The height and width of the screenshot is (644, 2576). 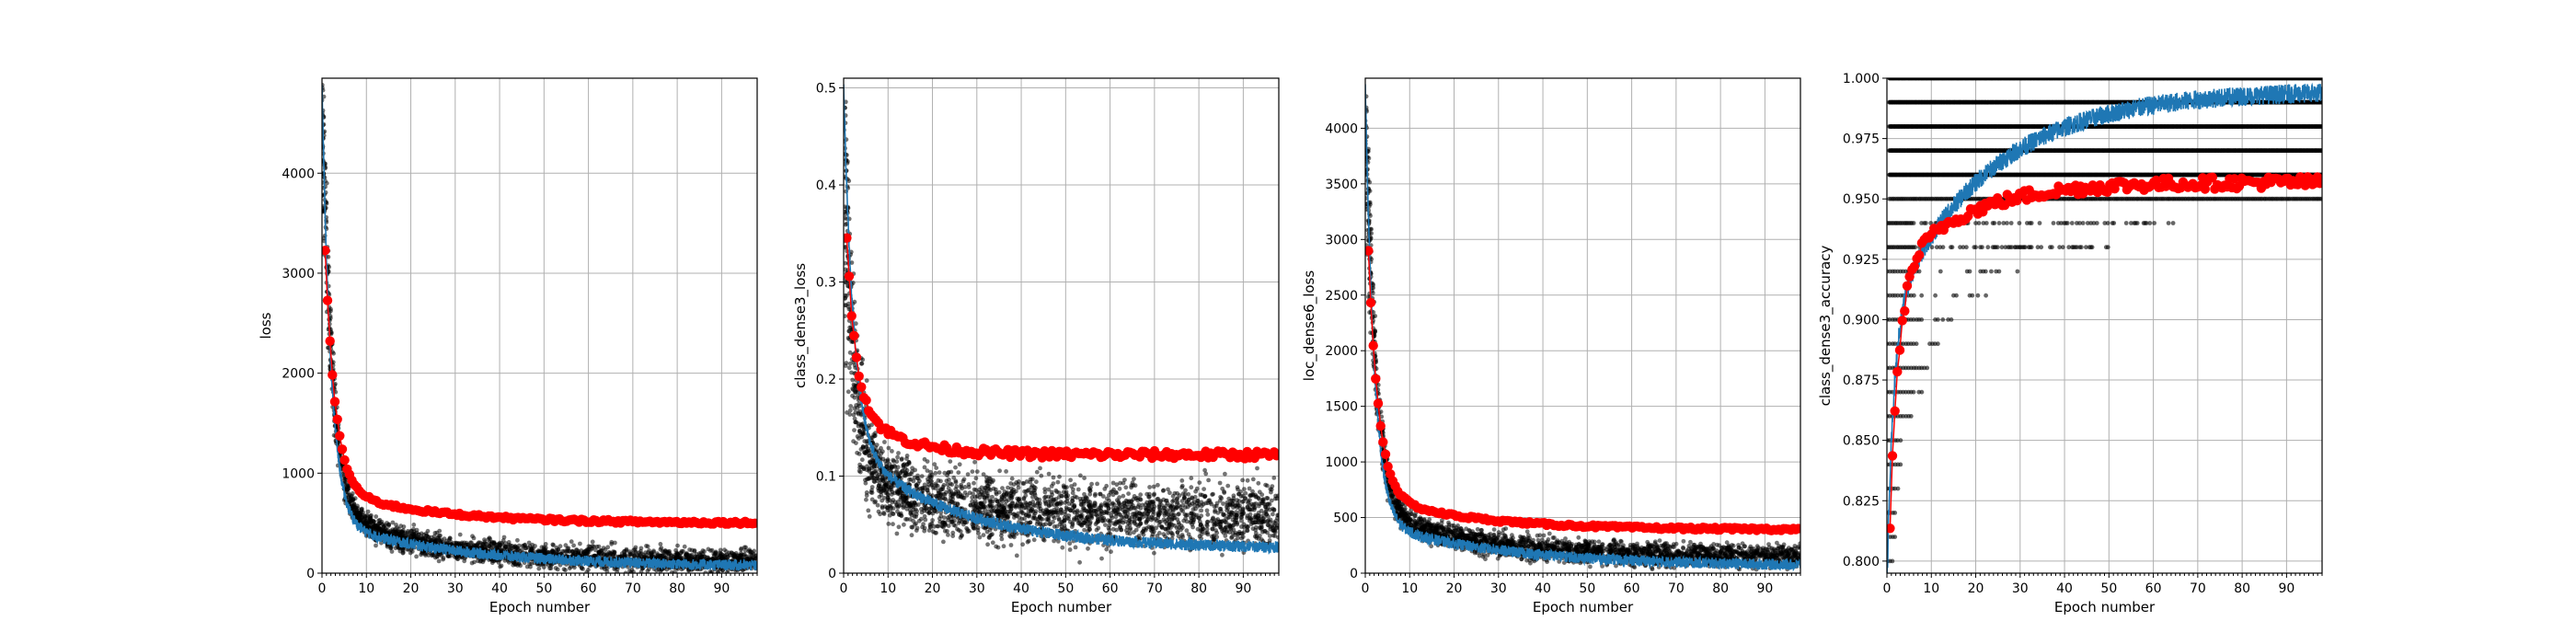 I want to click on x-tick-label: 40, so click(x=499, y=588).